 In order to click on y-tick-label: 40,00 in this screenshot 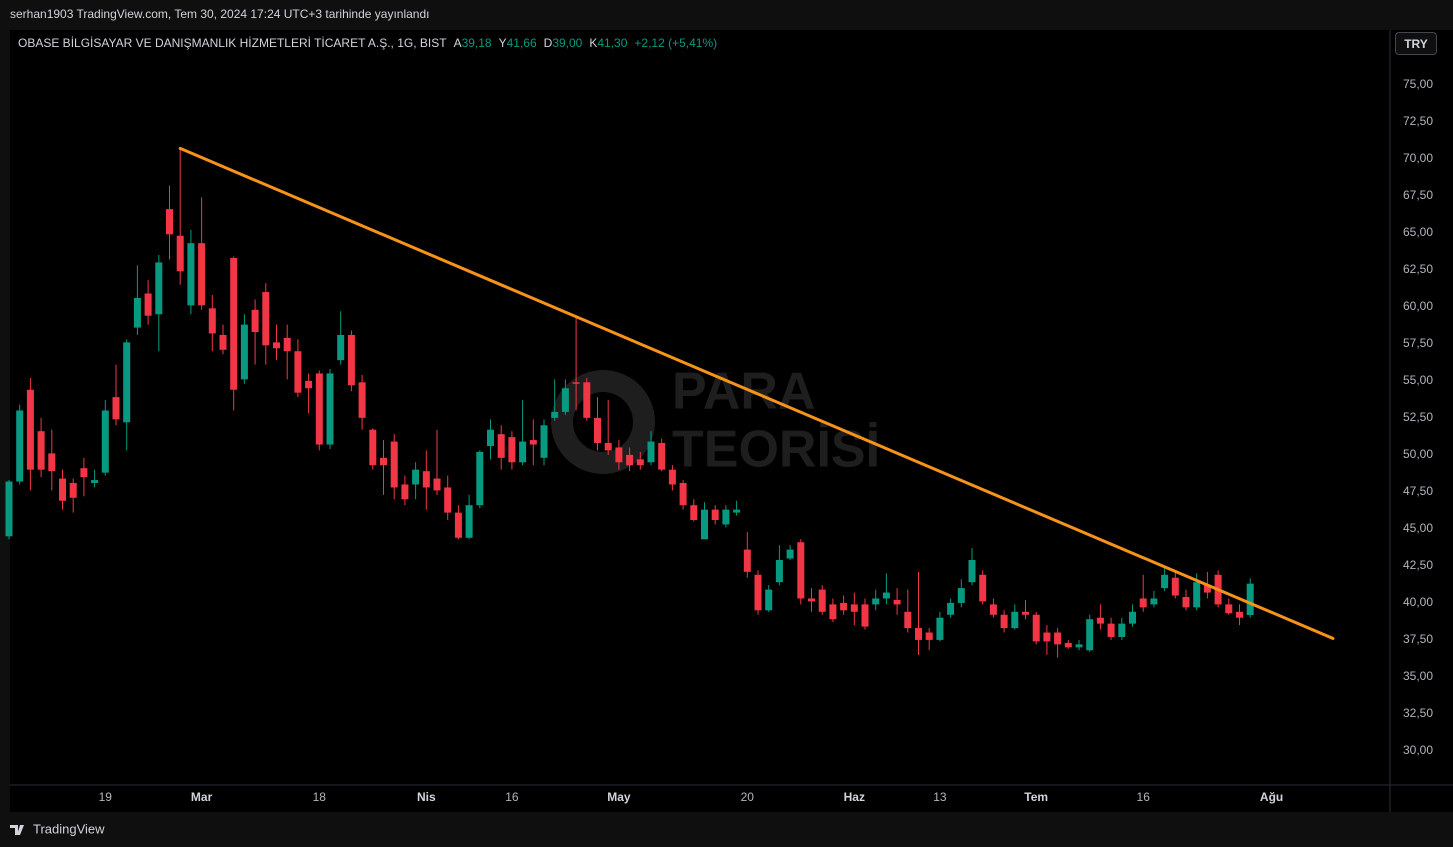, I will do `click(1418, 602)`.